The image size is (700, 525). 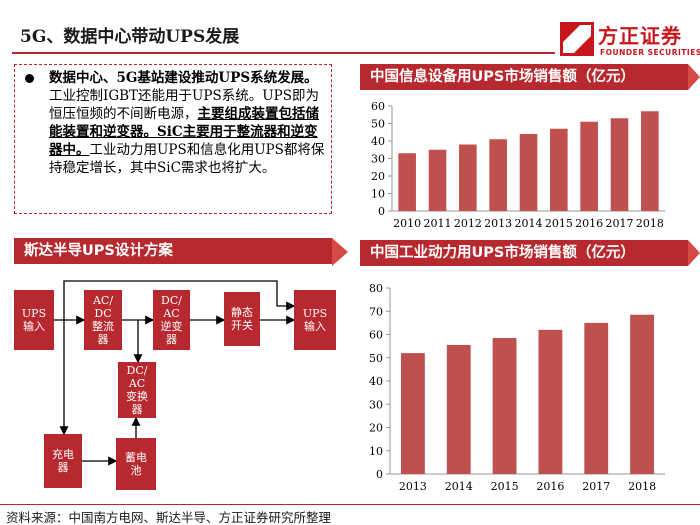 I want to click on logo-text-cn: 方正证券, so click(x=640, y=36).